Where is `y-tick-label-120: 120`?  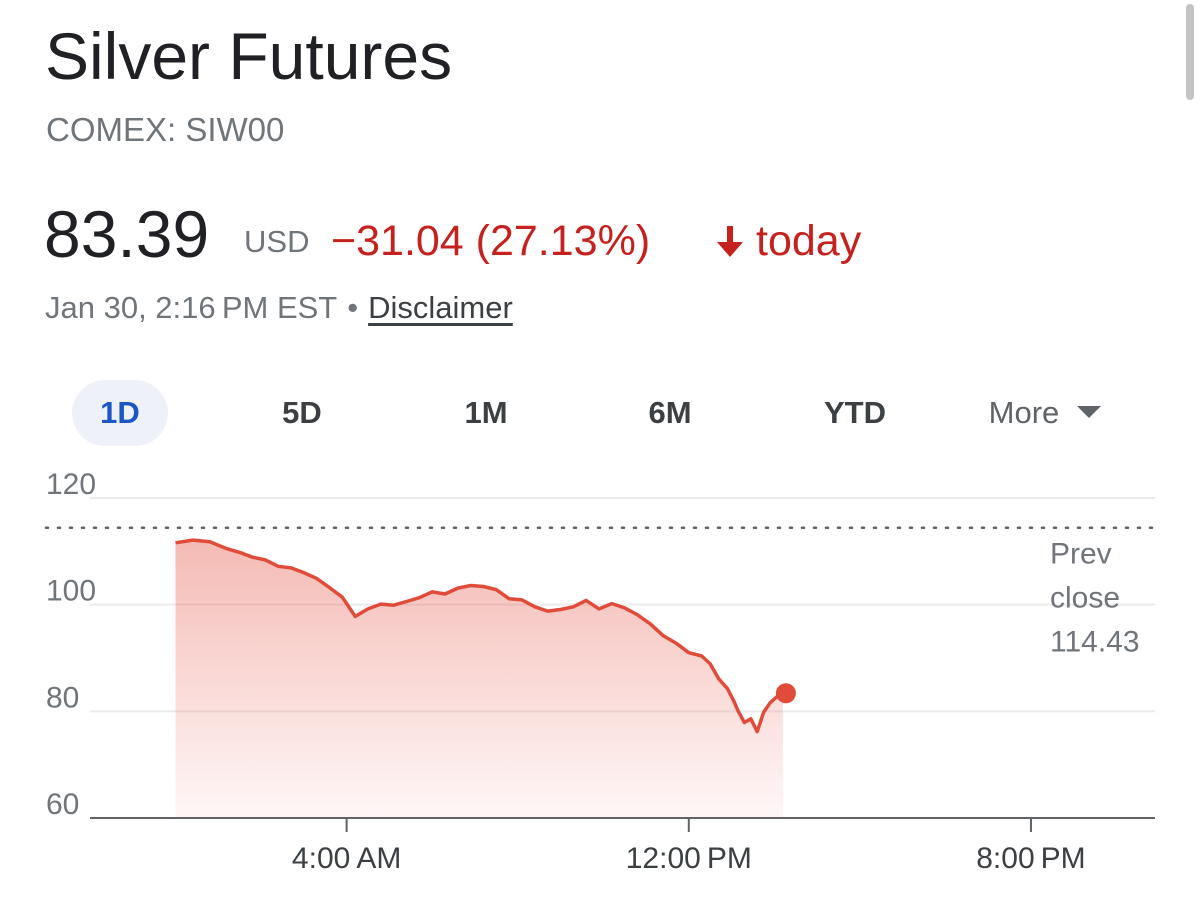
y-tick-label-120: 120 is located at coordinates (71, 485).